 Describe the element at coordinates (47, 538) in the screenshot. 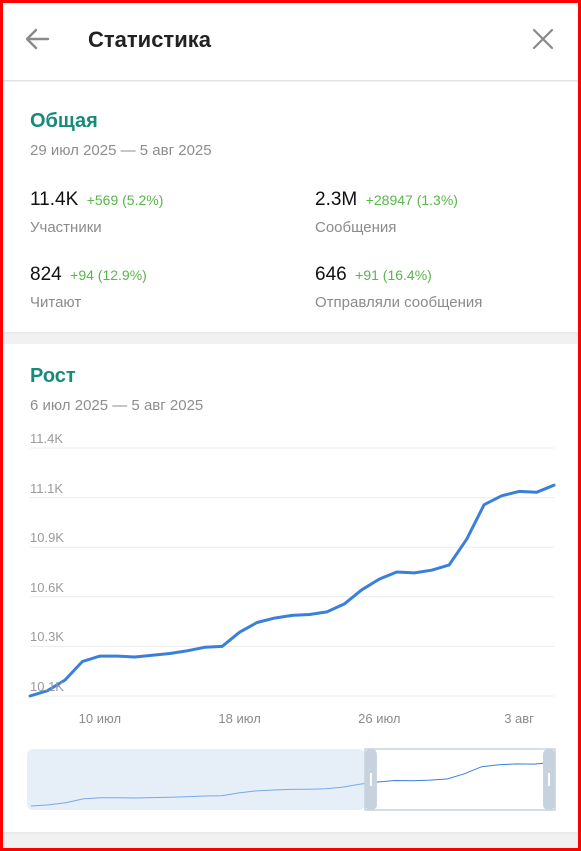

I see `y-tick-label: 10.9K` at that location.